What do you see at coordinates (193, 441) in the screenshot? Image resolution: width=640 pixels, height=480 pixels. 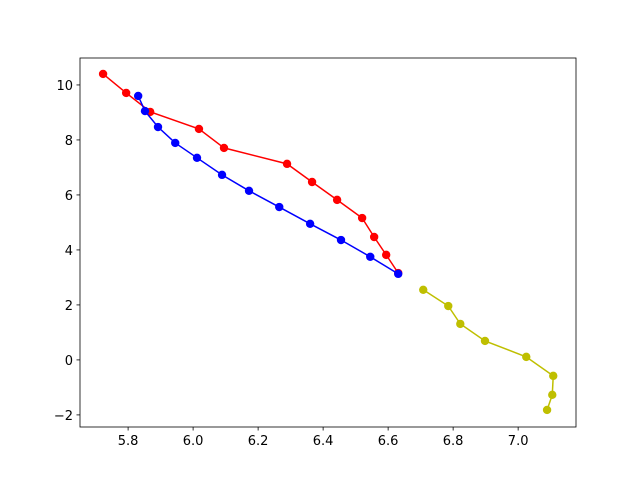 I see `x-tick-label: 6.0` at bounding box center [193, 441].